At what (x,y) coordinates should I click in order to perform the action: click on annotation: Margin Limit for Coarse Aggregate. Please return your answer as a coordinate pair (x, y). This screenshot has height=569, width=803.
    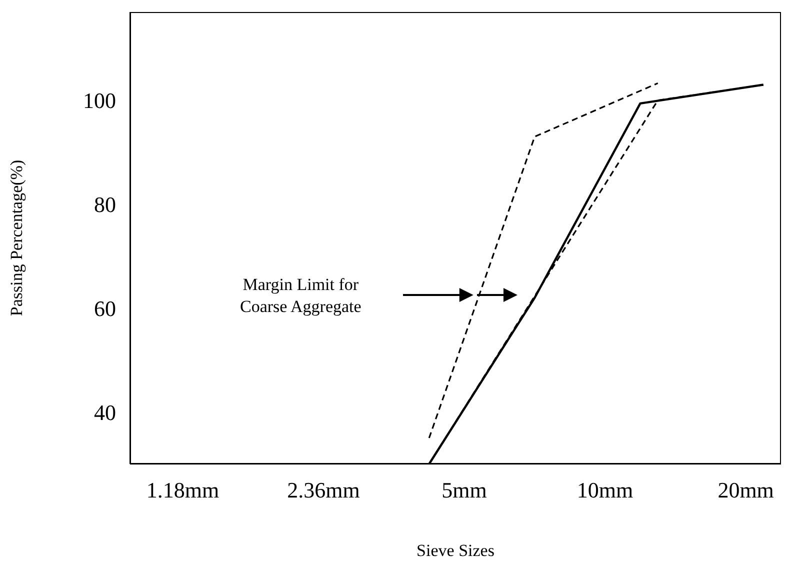
    Looking at the image, I should click on (300, 296).